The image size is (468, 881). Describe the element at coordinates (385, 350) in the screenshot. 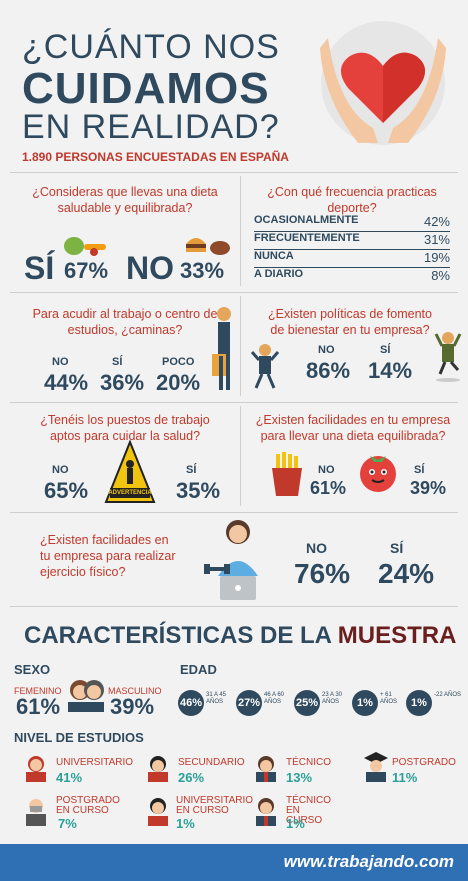

I see `policies-yes-label: SÍ` at that location.